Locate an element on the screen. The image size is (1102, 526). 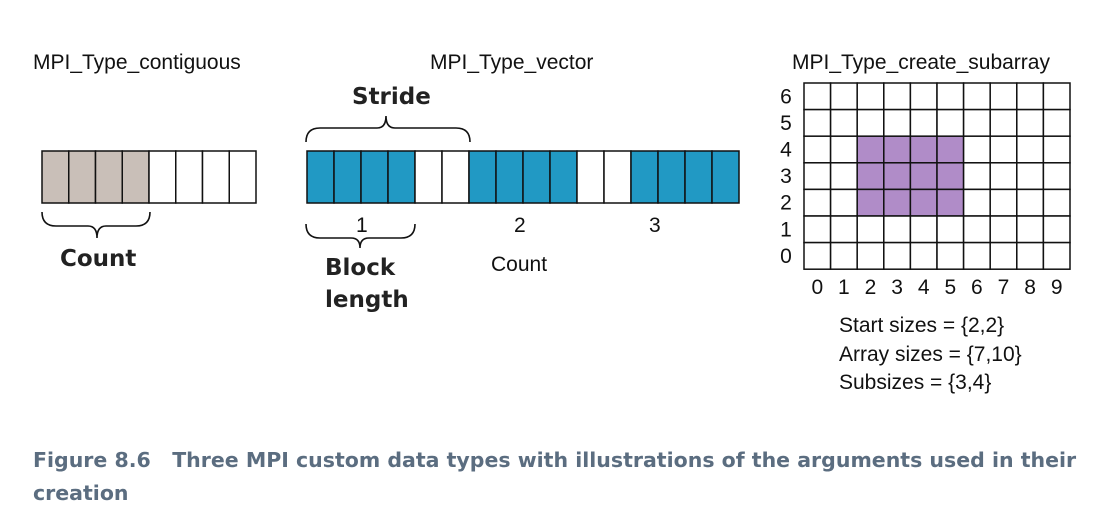
x-tick-label: 3 is located at coordinates (897, 287).